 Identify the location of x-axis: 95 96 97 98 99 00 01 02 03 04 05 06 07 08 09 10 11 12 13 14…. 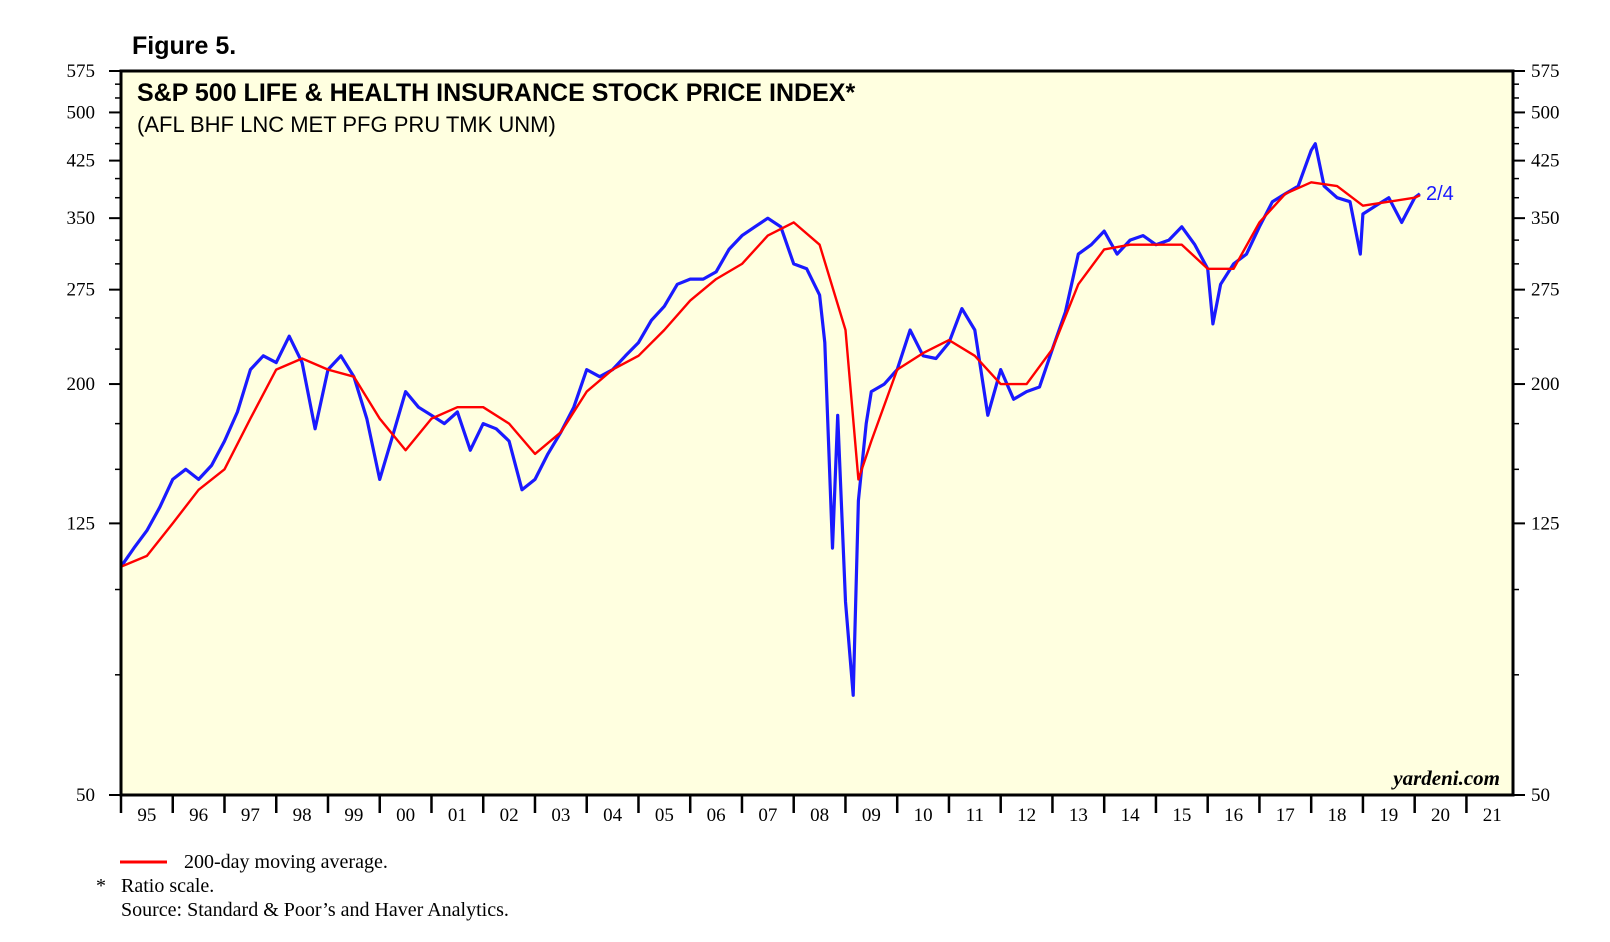
(810, 810).